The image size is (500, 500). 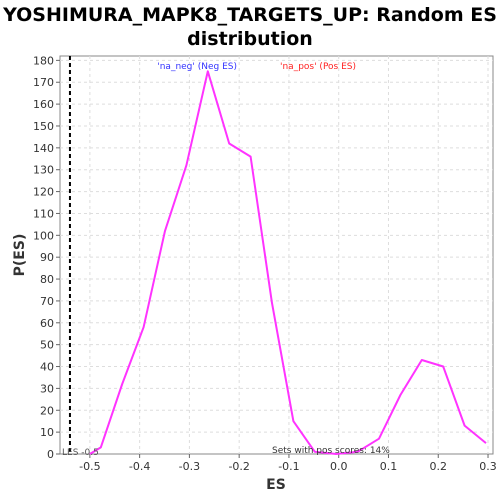 I want to click on y-tick-label: 0, so click(x=50, y=454).